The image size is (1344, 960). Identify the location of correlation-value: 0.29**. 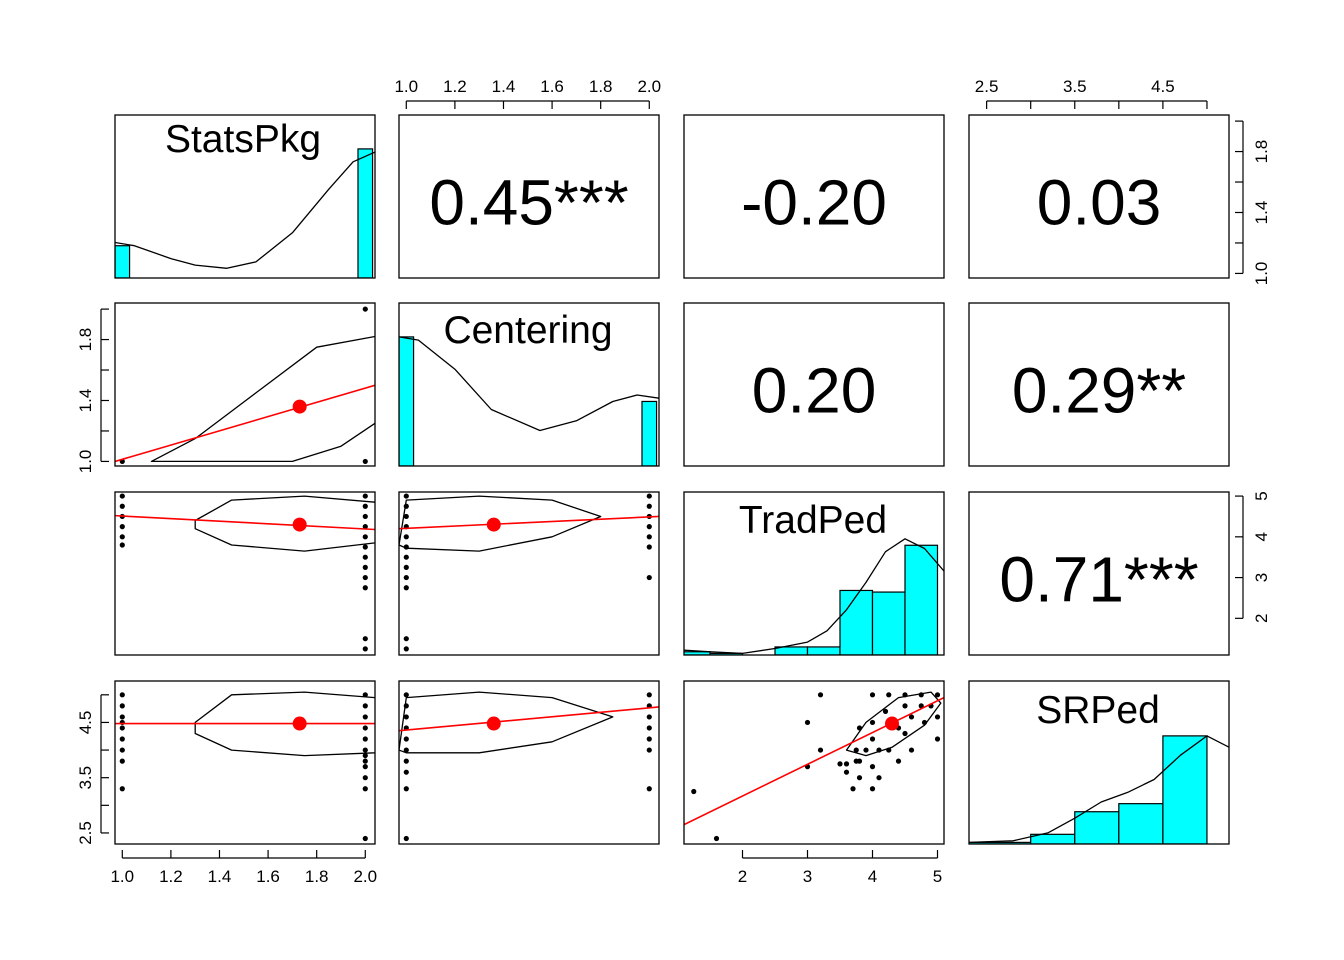
(1099, 391).